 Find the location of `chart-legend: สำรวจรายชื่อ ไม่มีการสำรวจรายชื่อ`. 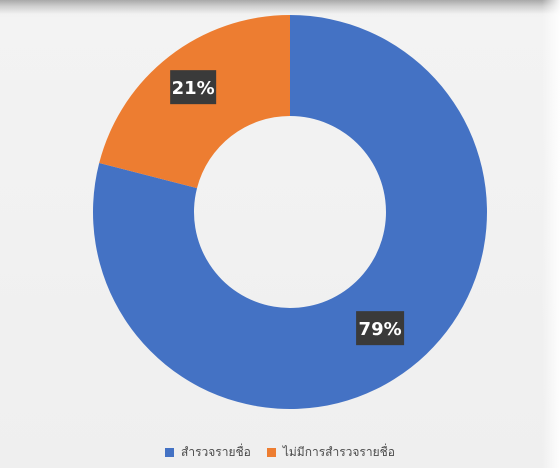

chart-legend: สำรวจรายชื่อ ไม่มีการสำรวจรายชื่อ is located at coordinates (280, 452).